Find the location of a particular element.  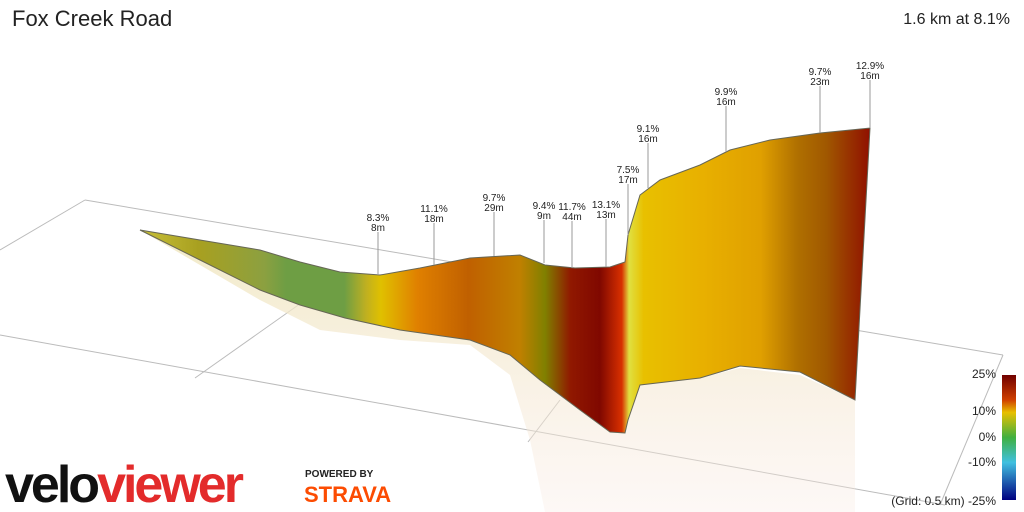

summary: 1.6 km at 8.1% is located at coordinates (956, 19).